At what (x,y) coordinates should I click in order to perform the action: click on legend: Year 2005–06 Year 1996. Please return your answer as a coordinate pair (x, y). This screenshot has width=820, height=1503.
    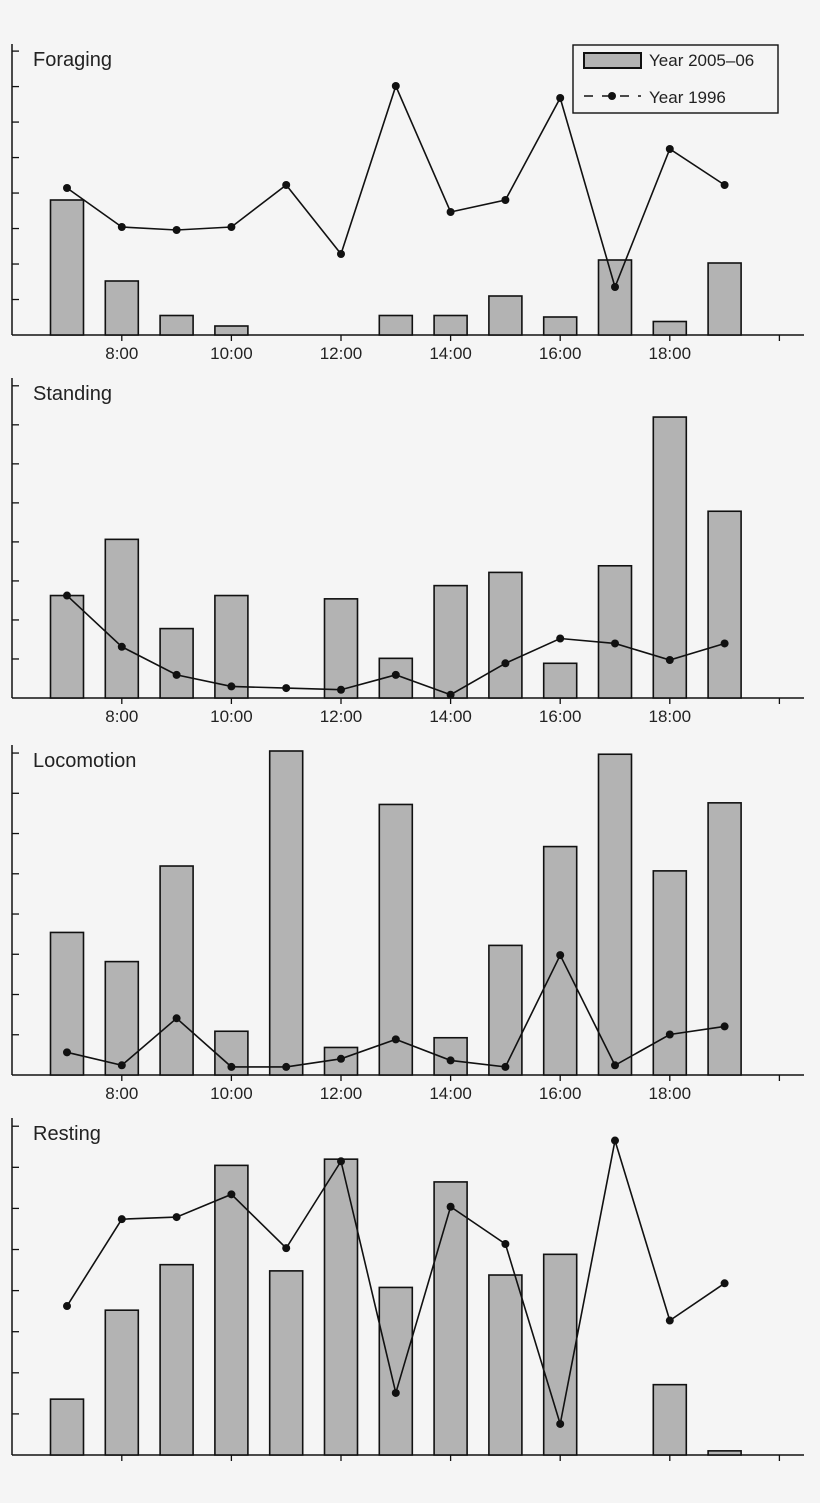
    Looking at the image, I should click on (675, 79).